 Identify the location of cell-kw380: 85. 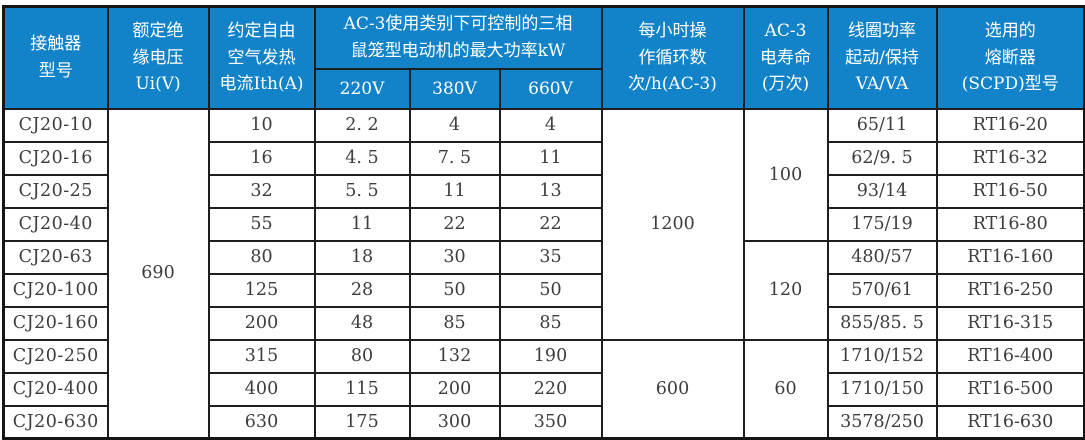
(454, 323).